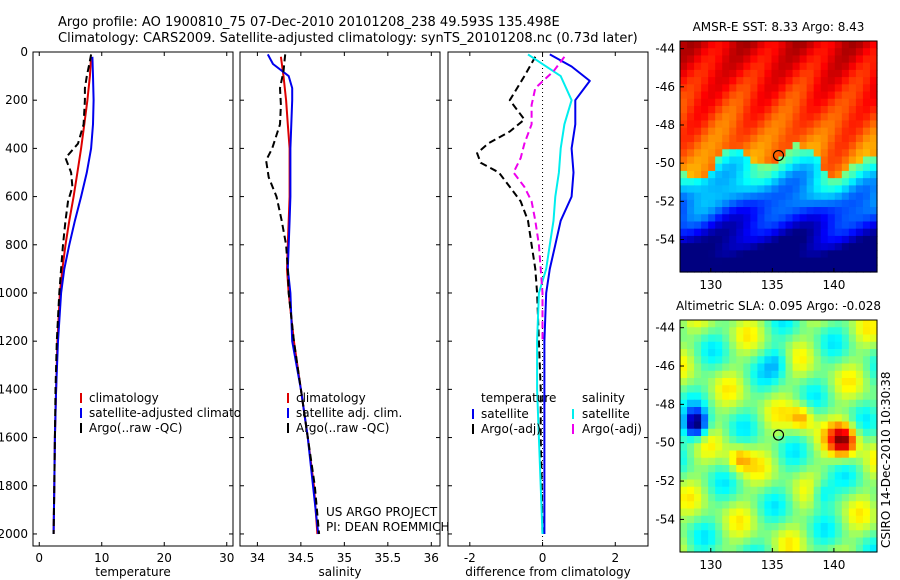 The width and height of the screenshot is (900, 580). What do you see at coordinates (124, 398) in the screenshot?
I see `legend-label: climatology` at bounding box center [124, 398].